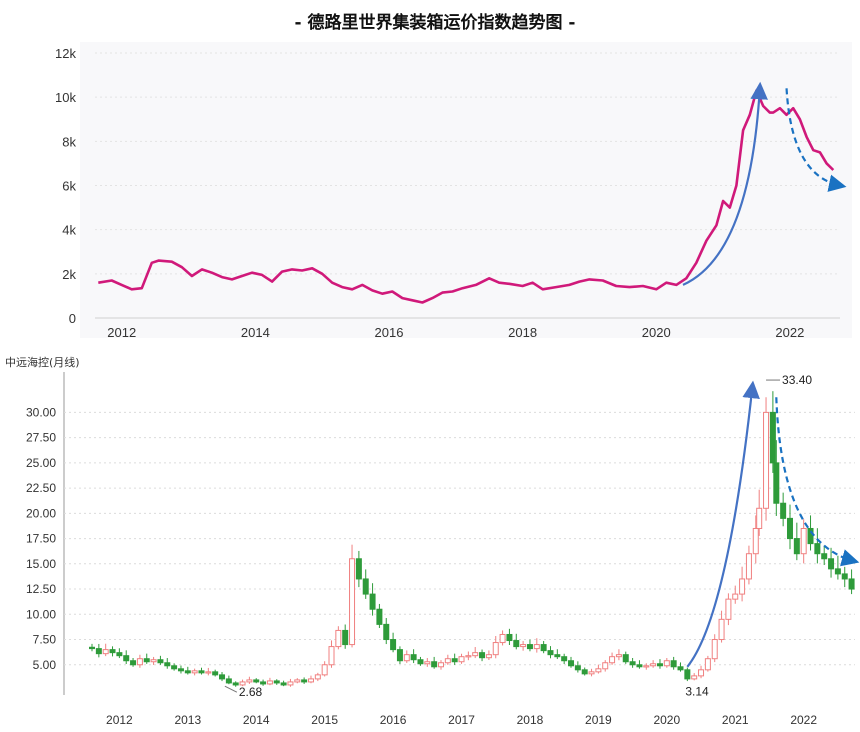 The height and width of the screenshot is (732, 860). I want to click on top-x-tick-label: 2012, so click(121, 332).